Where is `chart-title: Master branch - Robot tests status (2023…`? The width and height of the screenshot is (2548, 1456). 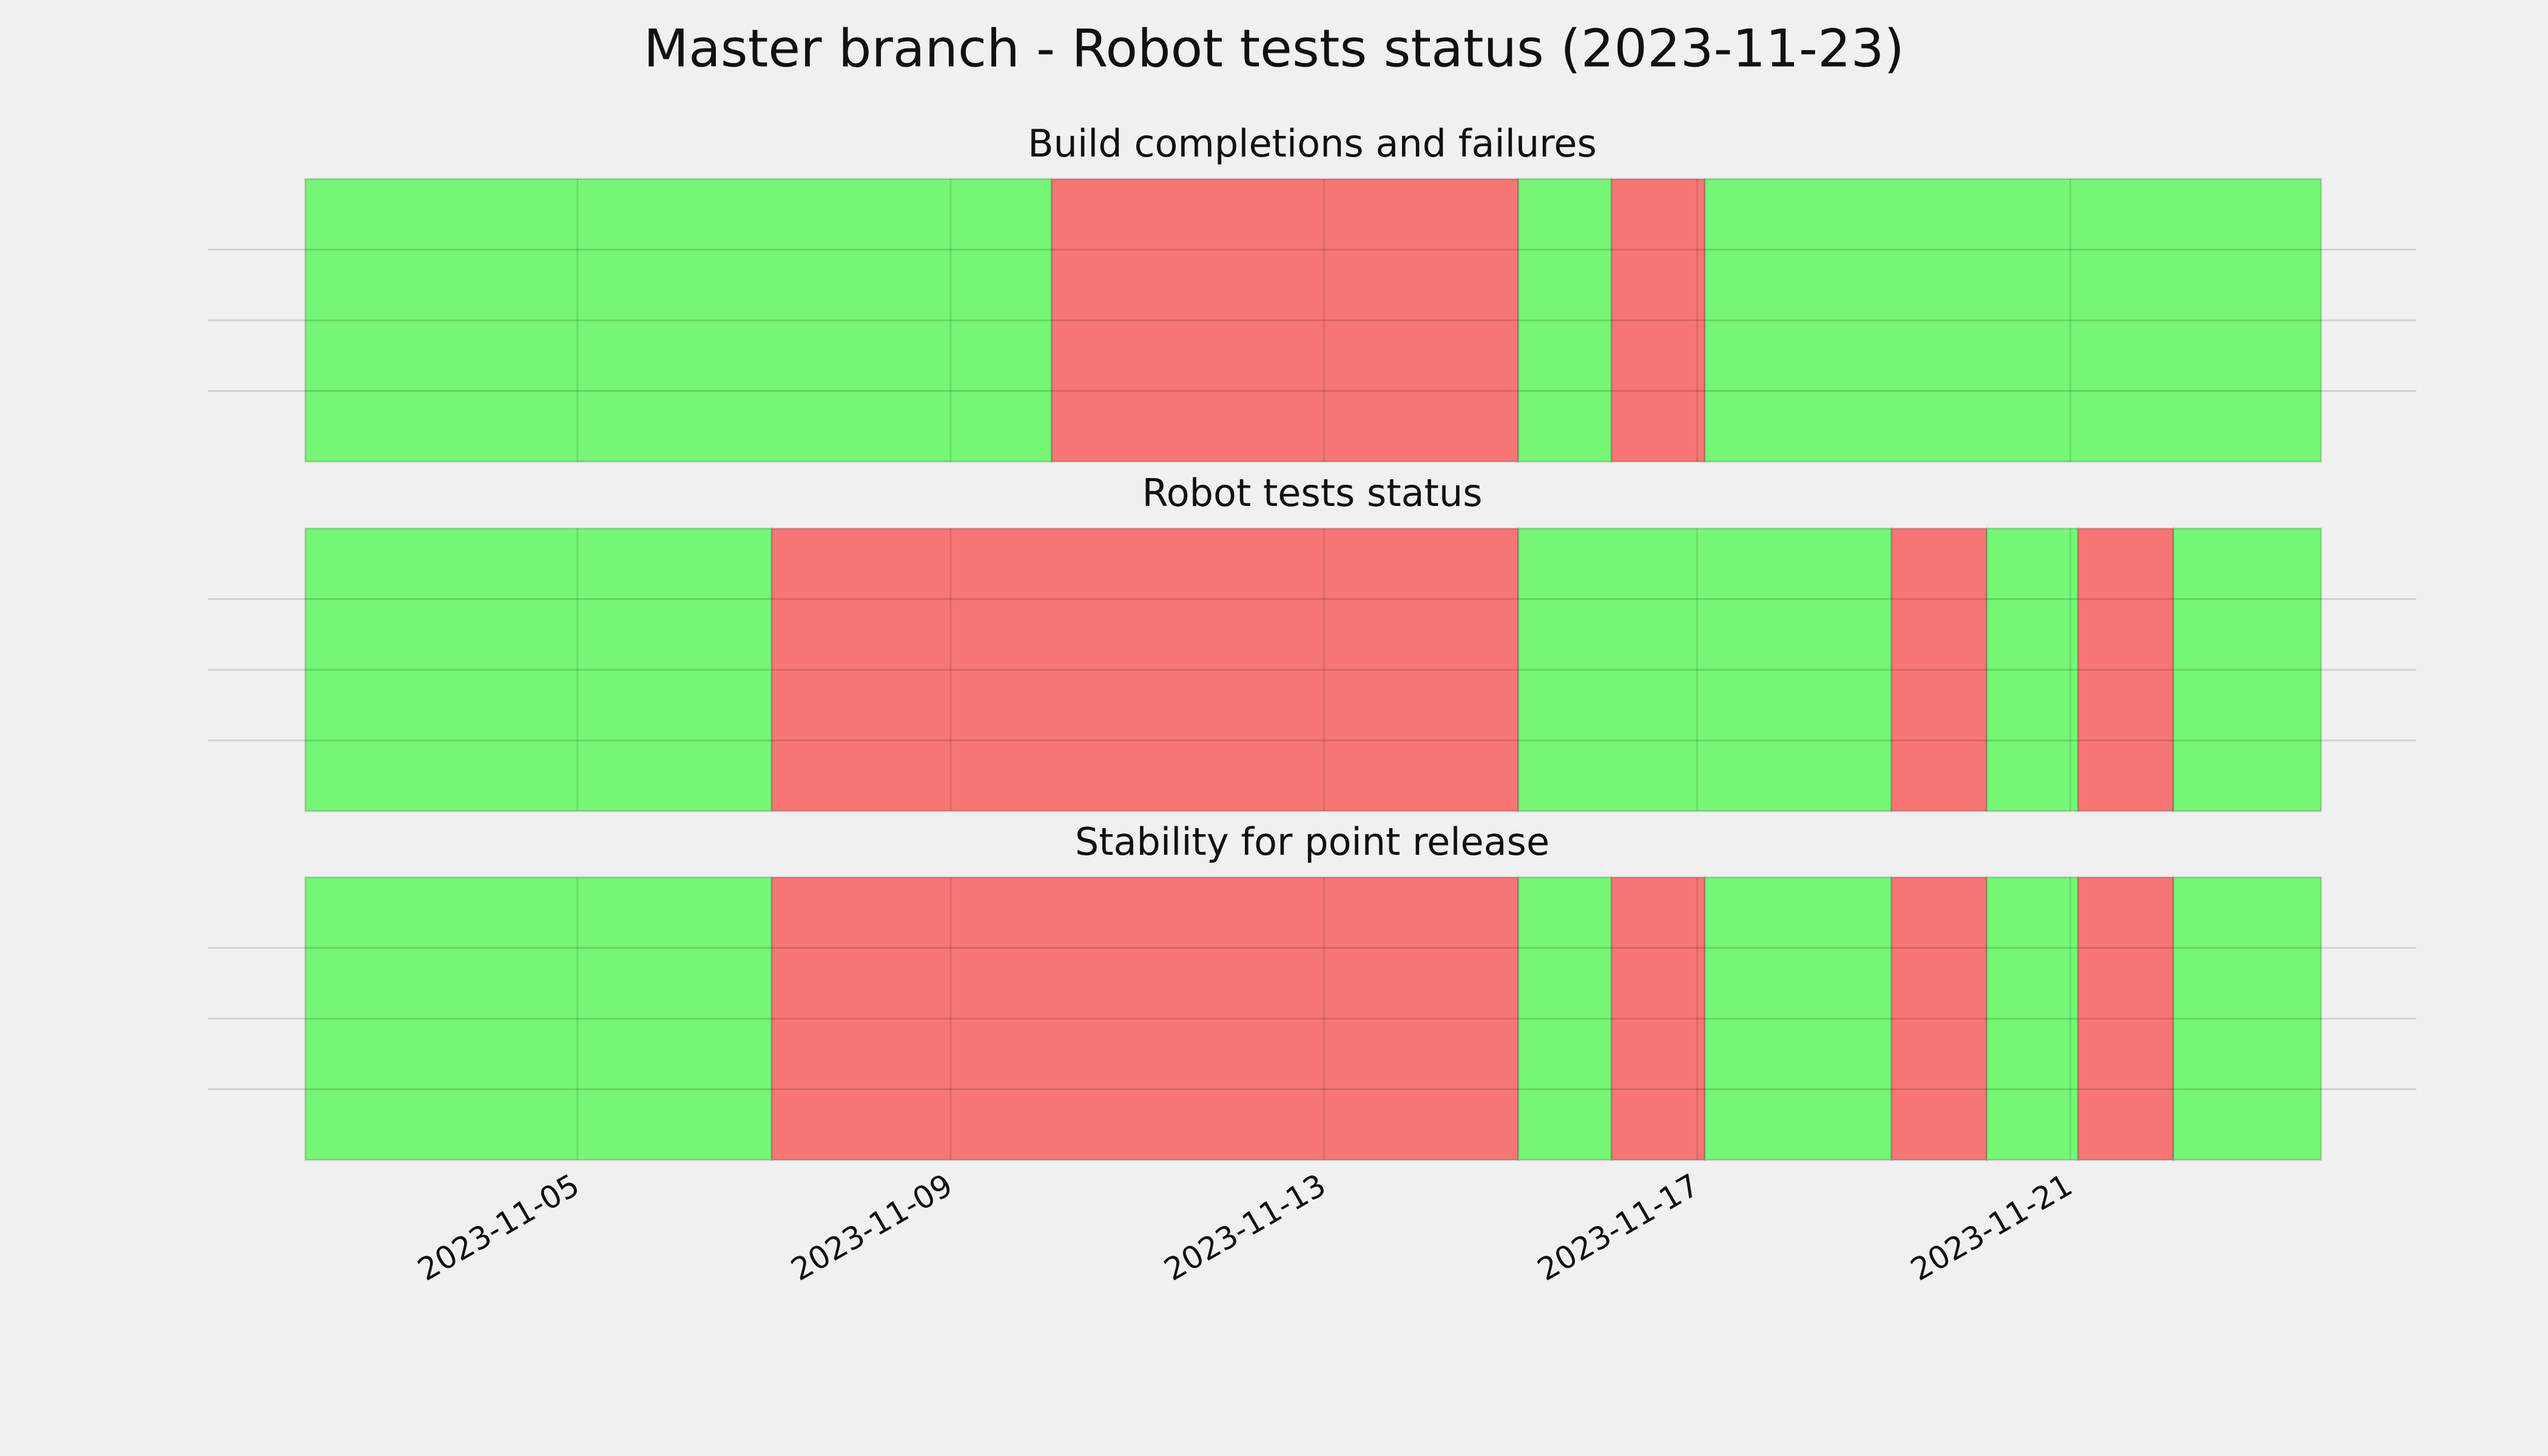 chart-title: Master branch - Robot tests status (2023… is located at coordinates (1274, 48).